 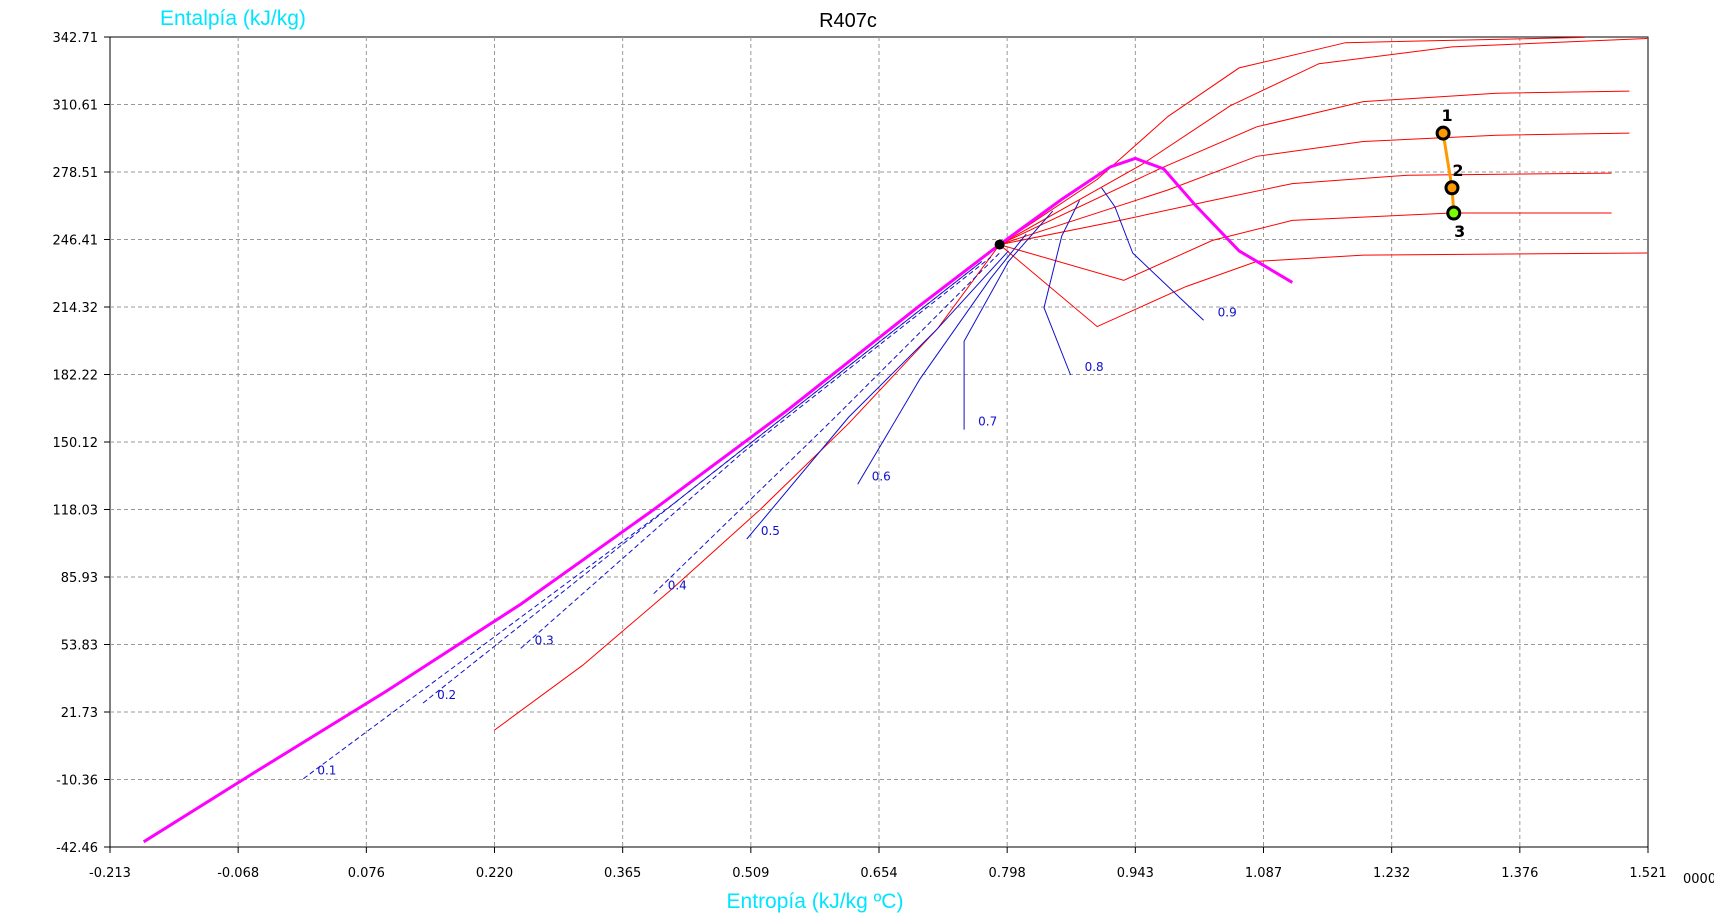 What do you see at coordinates (677, 586) in the screenshot?
I see `quality-label: 0.4` at bounding box center [677, 586].